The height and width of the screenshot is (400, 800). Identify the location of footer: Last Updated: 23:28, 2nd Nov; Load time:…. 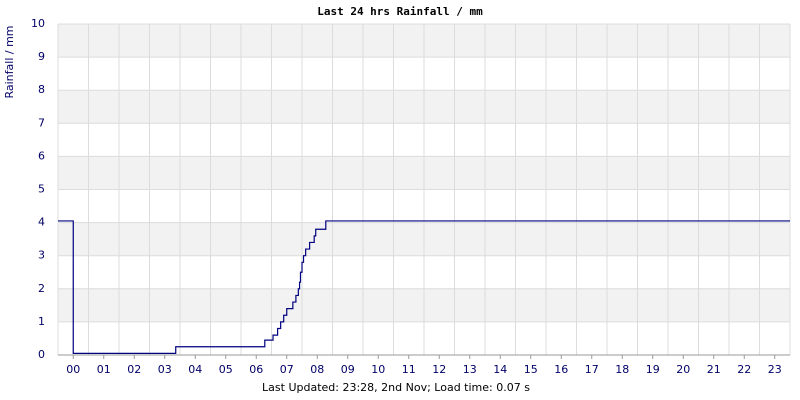
(396, 387).